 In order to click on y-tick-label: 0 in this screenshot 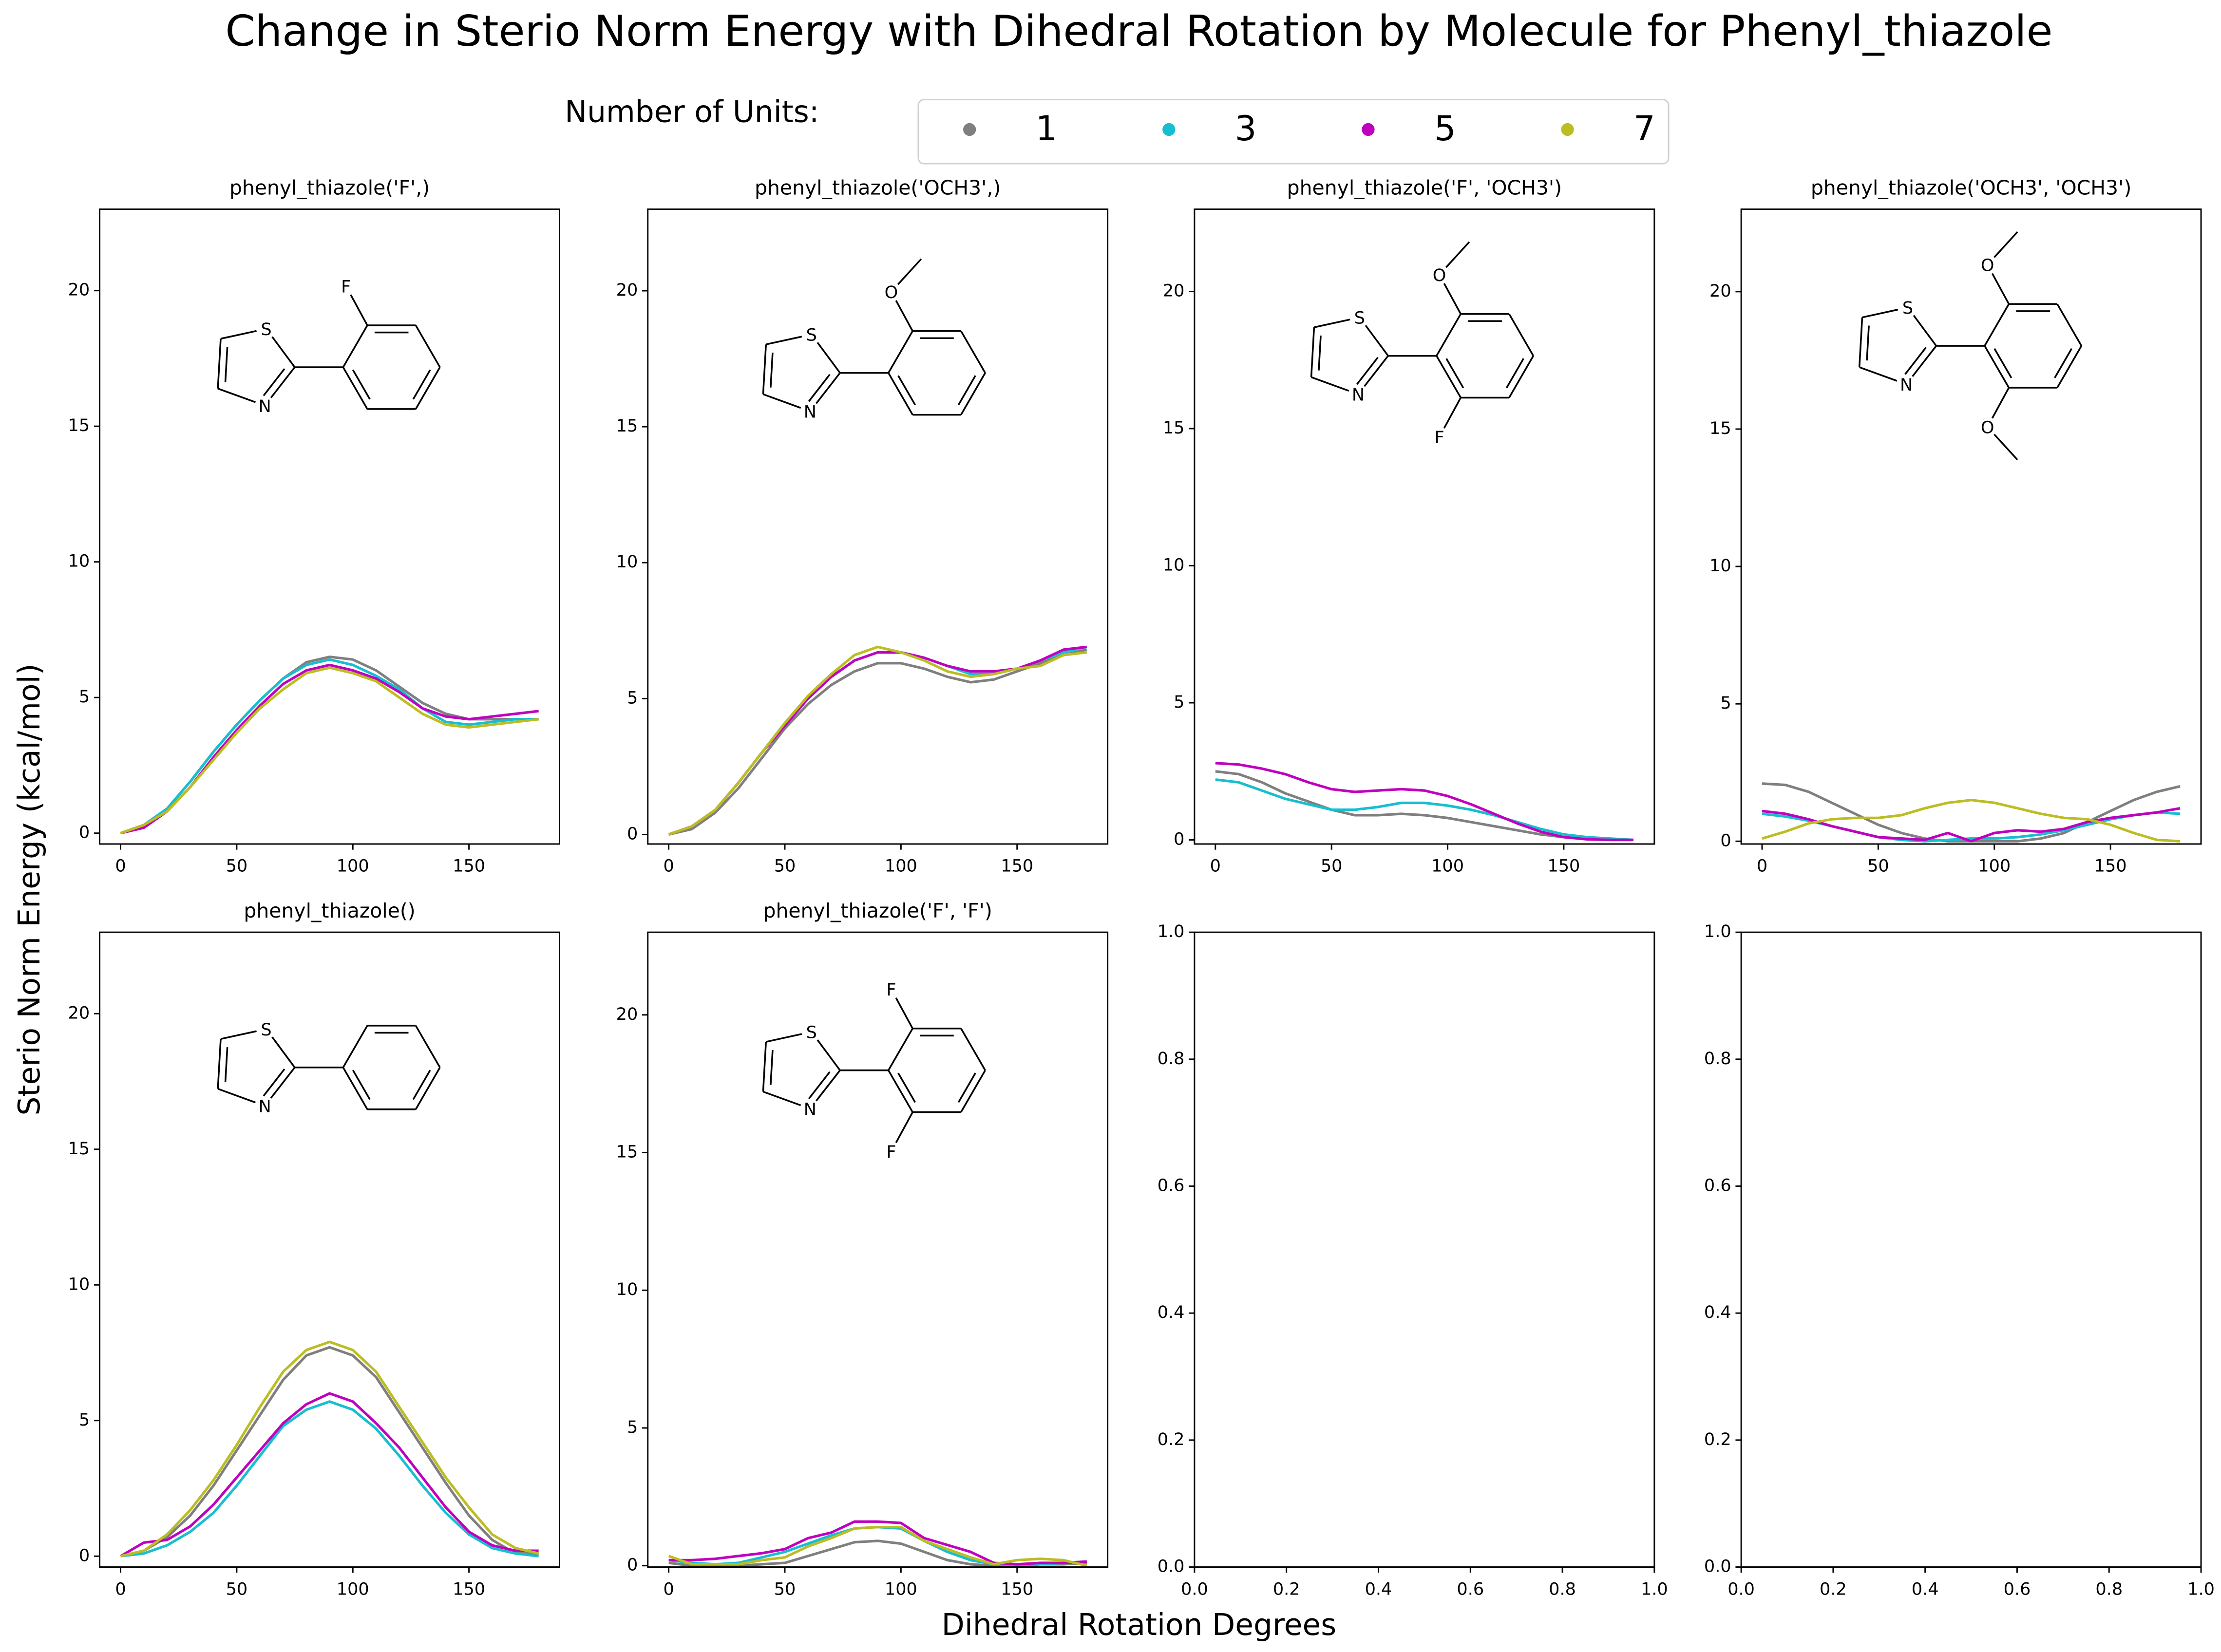, I will do `click(1726, 840)`.